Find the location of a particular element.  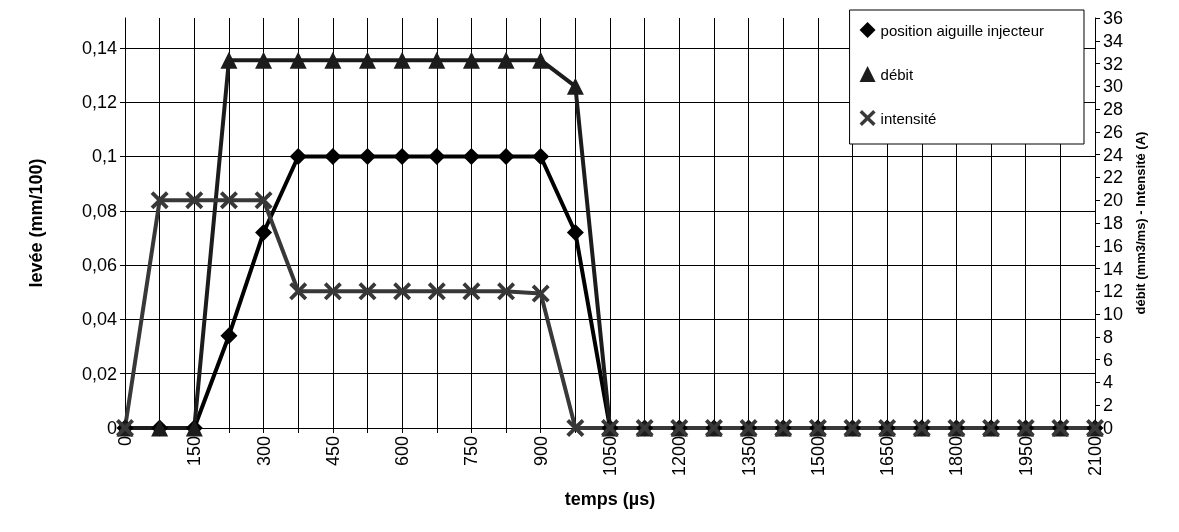

x-tick-label: 450 is located at coordinates (332, 451).